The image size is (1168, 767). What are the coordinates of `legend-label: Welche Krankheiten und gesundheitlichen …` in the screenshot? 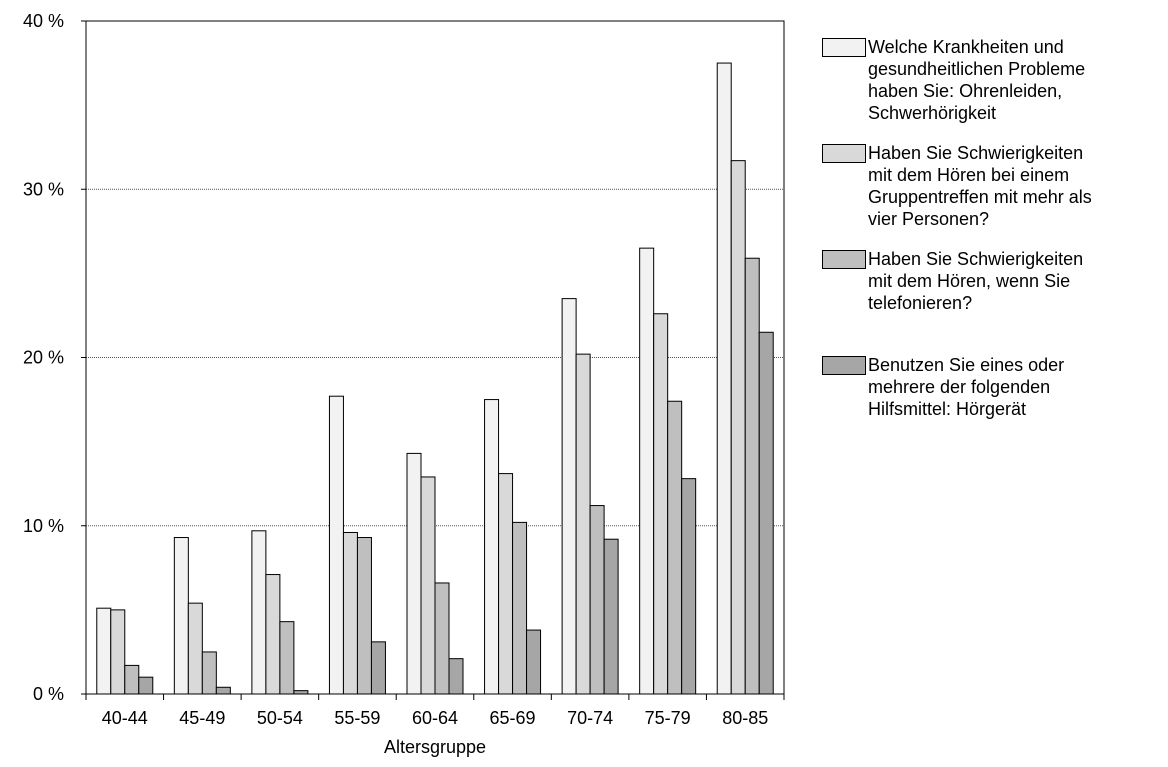 It's located at (977, 80).